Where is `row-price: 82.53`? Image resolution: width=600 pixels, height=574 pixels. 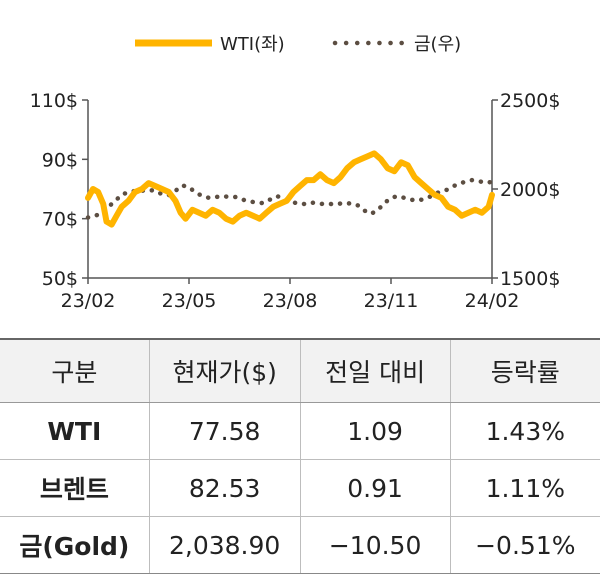
row-price: 82.53 is located at coordinates (224, 488).